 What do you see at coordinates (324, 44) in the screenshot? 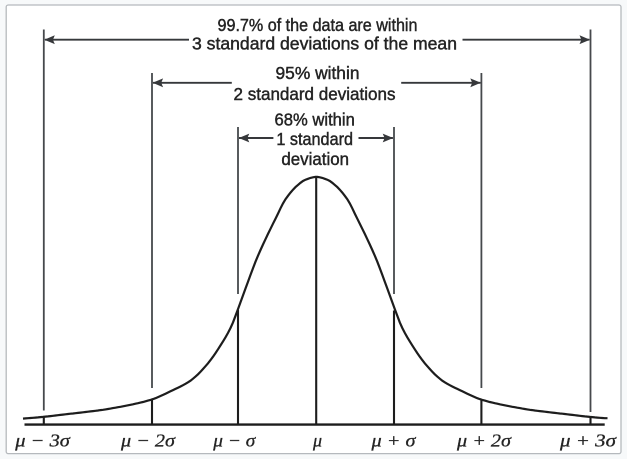
I see `svg-text:3 standard deviations of the m: 3 standard deviations of the mean` at bounding box center [324, 44].